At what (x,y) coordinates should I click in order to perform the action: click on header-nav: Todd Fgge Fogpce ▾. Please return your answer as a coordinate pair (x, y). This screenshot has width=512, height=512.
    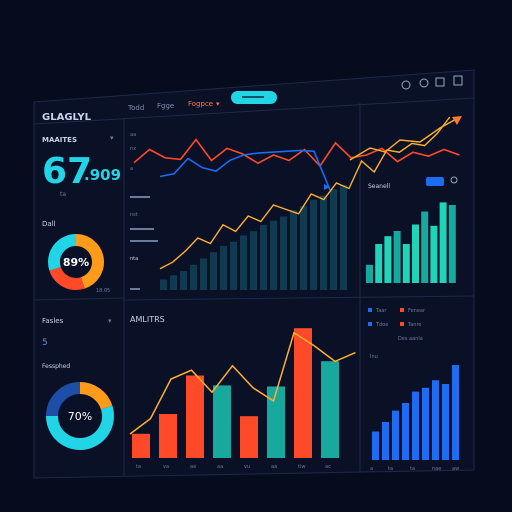
    Looking at the image, I should click on (173, 106).